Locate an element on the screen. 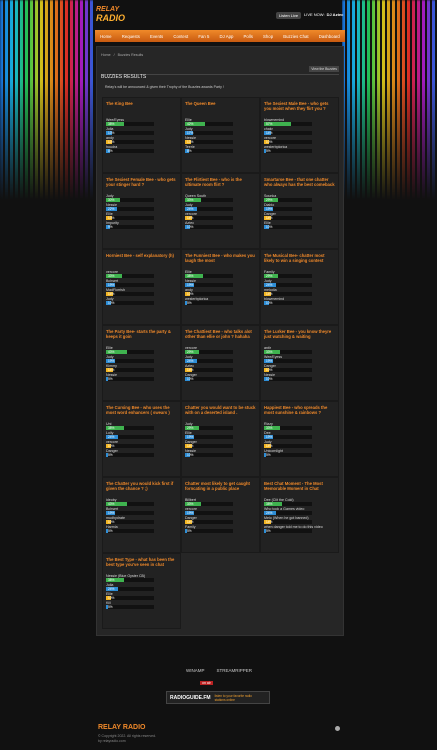 The image size is (437, 750). view-button: View the Buzzies is located at coordinates (324, 69).